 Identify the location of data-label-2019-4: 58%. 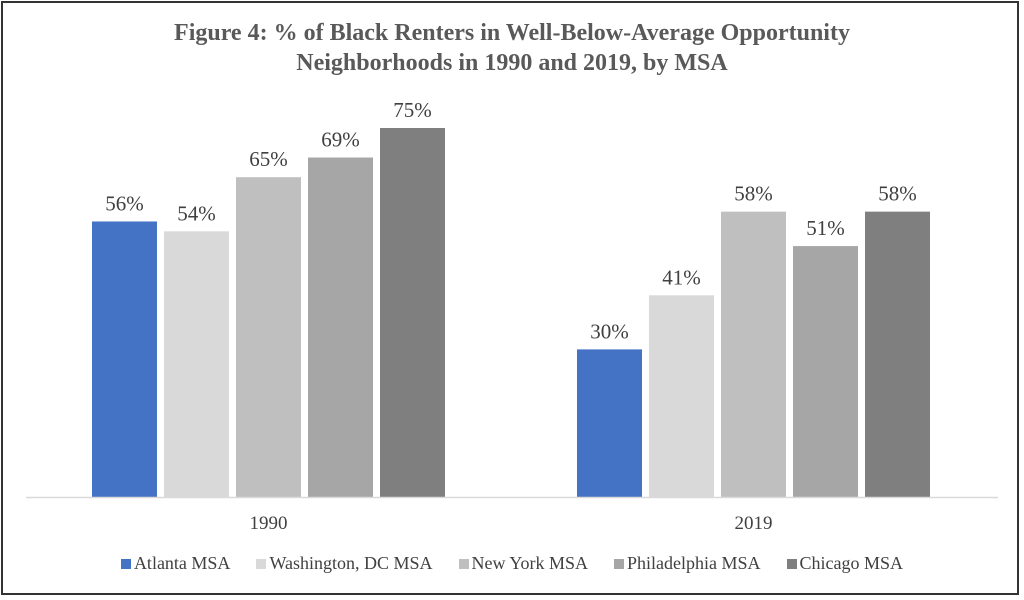
(897, 194).